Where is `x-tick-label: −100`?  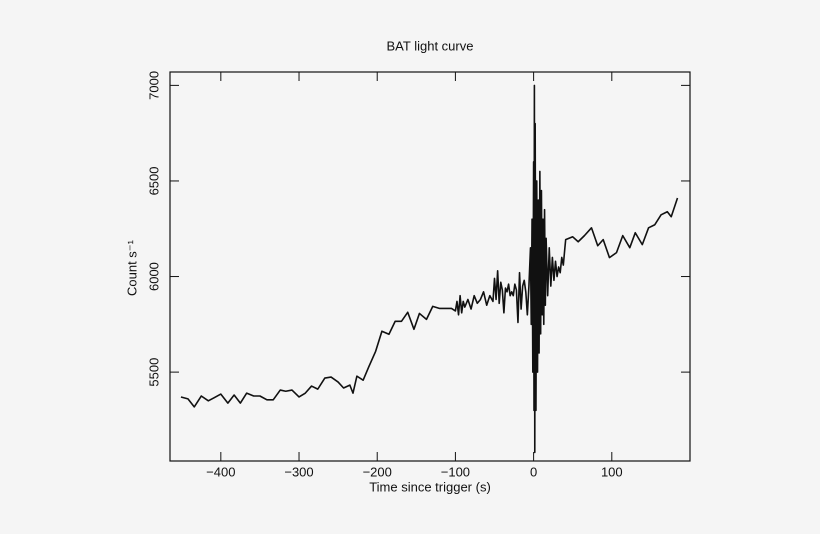 x-tick-label: −100 is located at coordinates (455, 471).